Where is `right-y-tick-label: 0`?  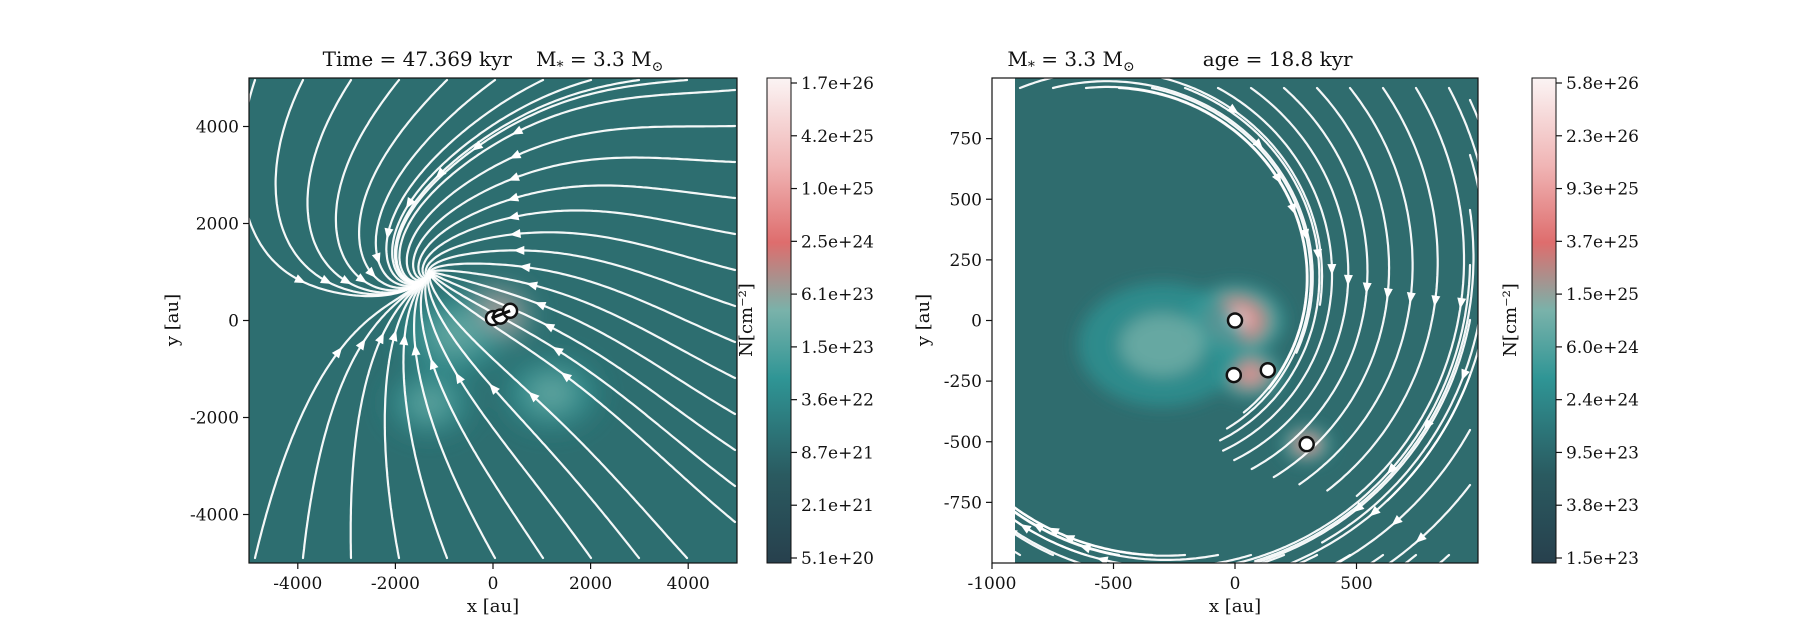 right-y-tick-label: 0 is located at coordinates (976, 322).